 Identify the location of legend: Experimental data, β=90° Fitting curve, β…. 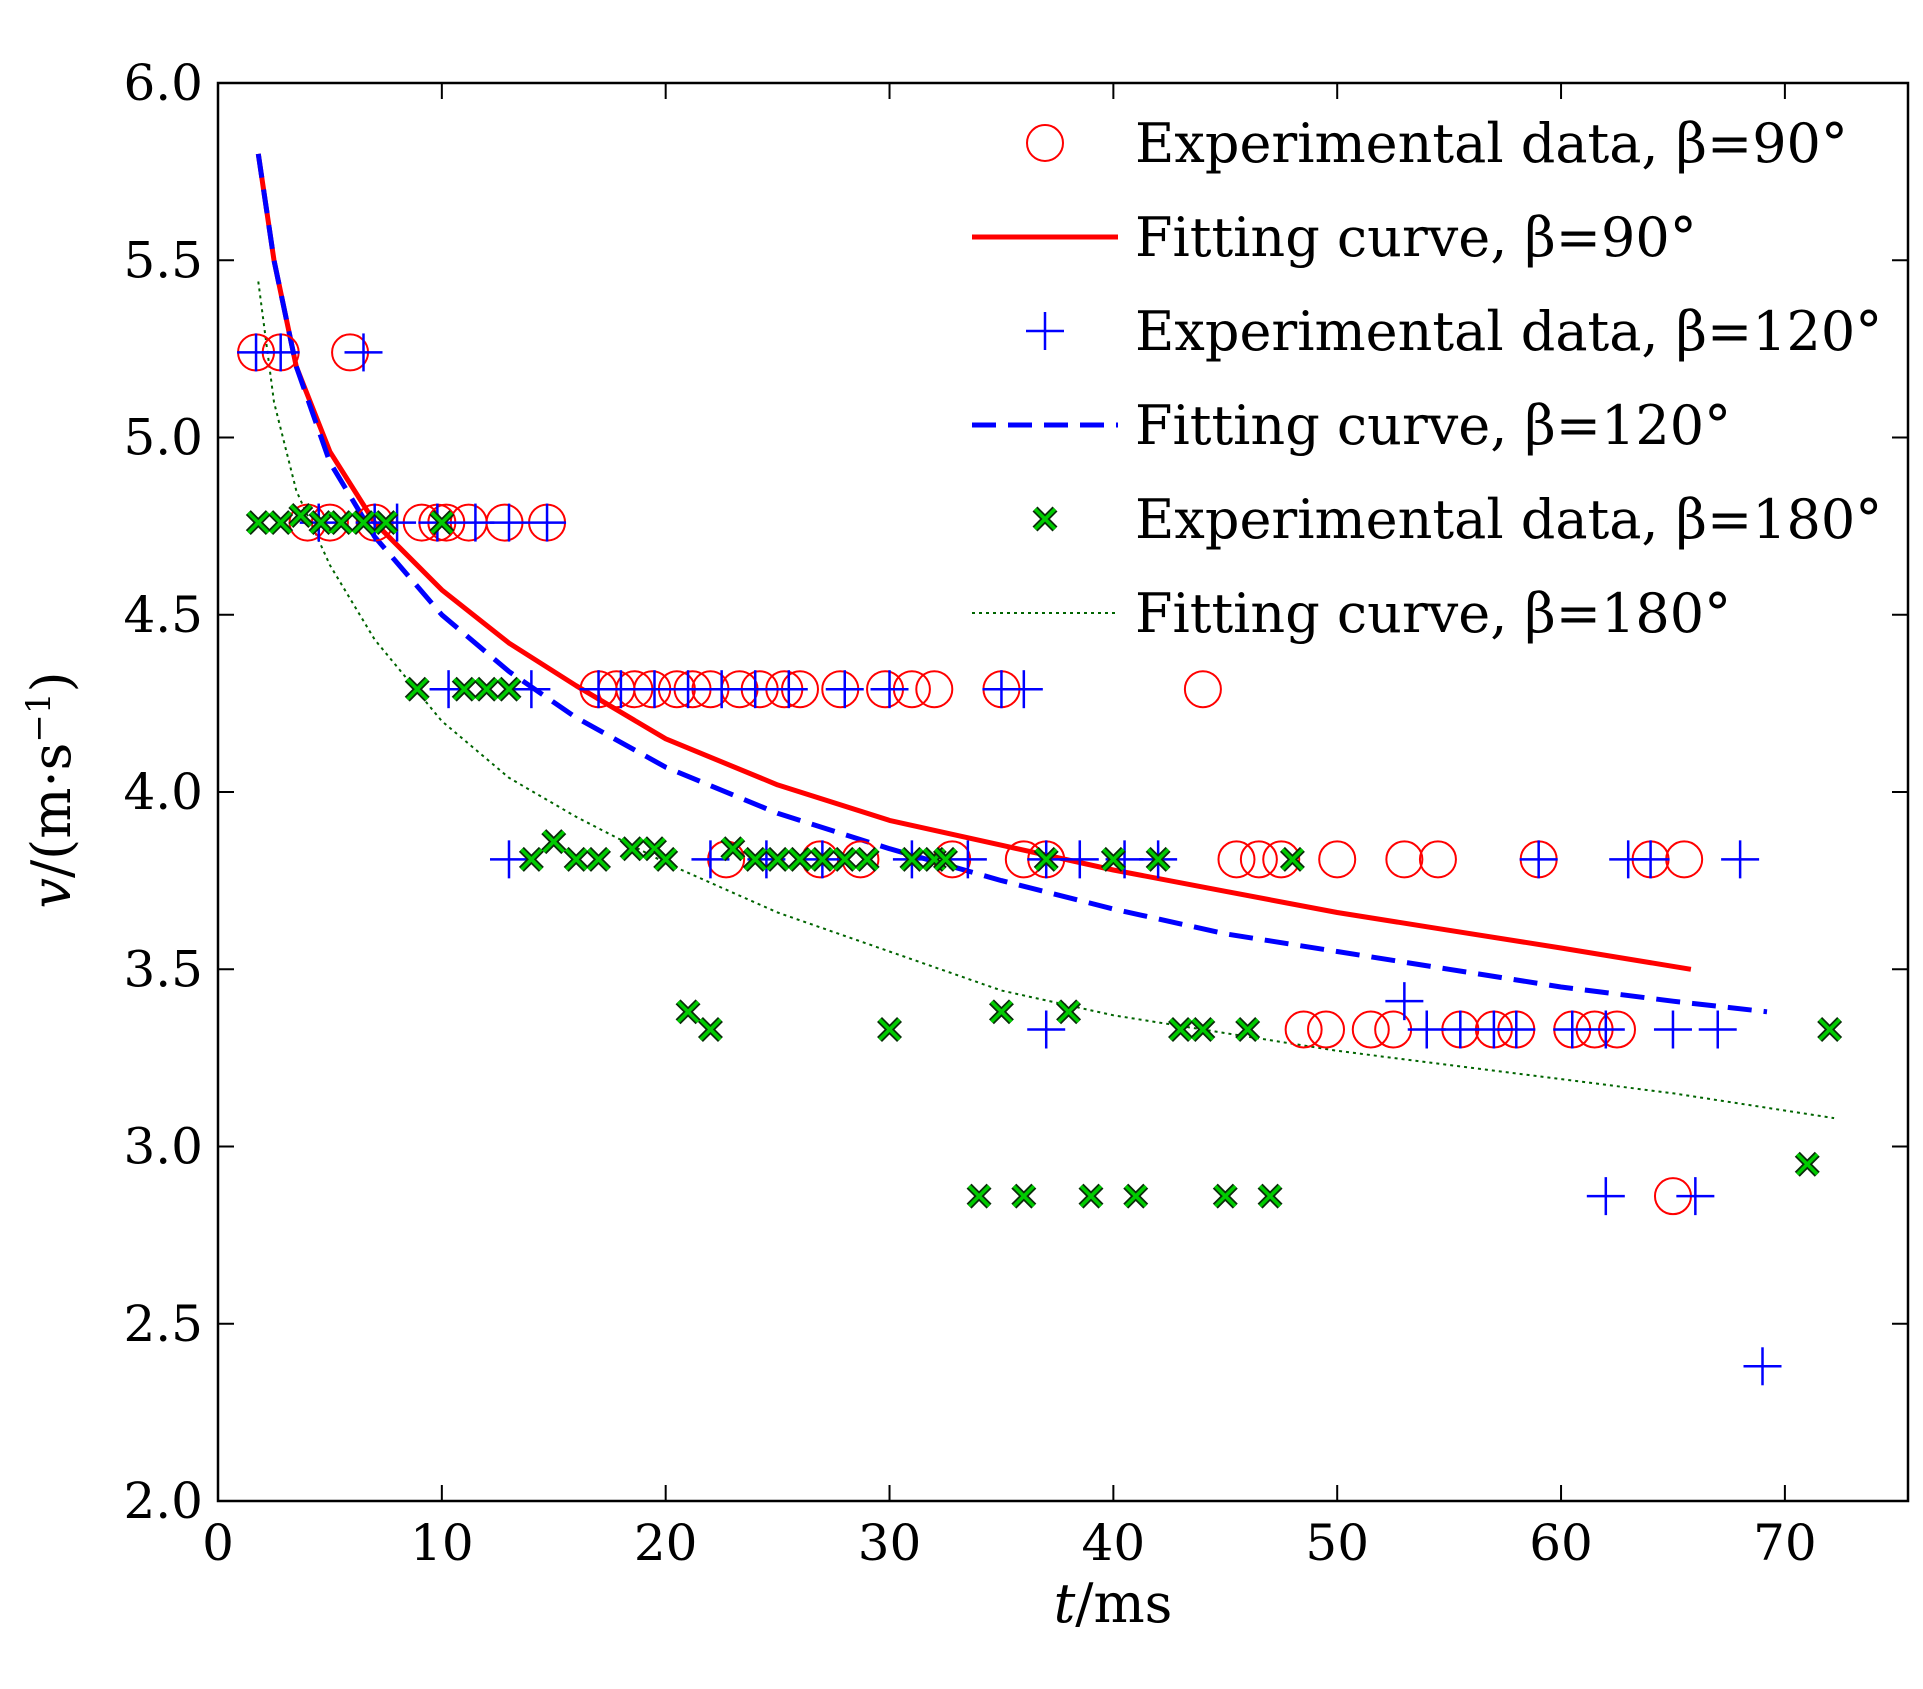
(1427, 378).